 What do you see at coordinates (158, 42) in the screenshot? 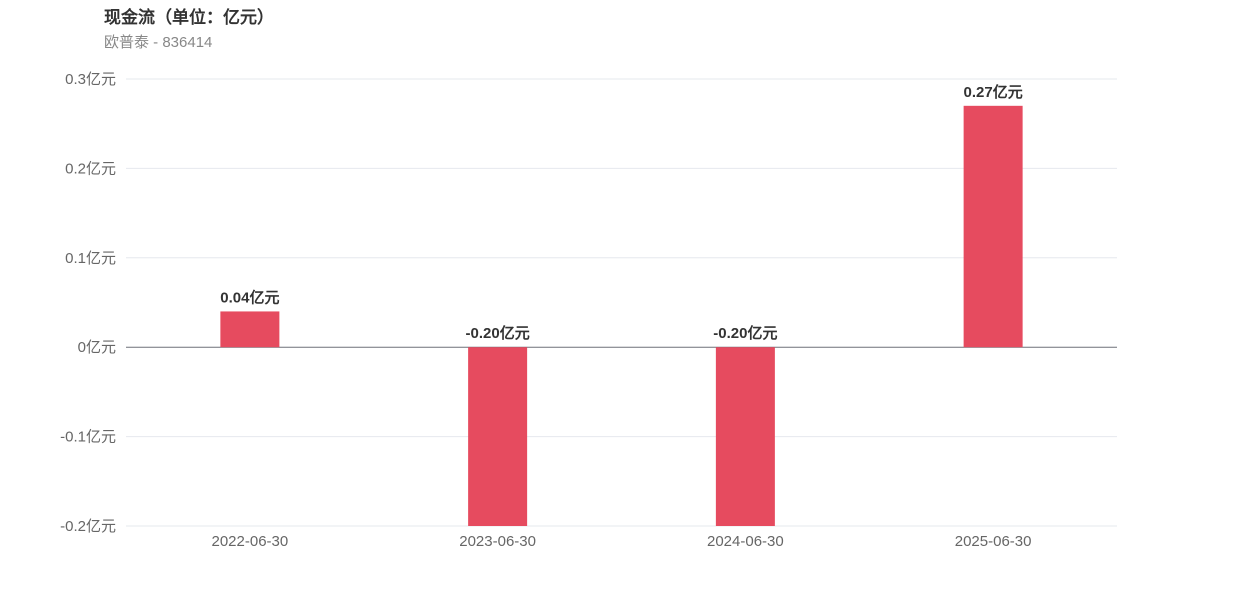
I see `chart-subtitle: 欧普泰 - 836414` at bounding box center [158, 42].